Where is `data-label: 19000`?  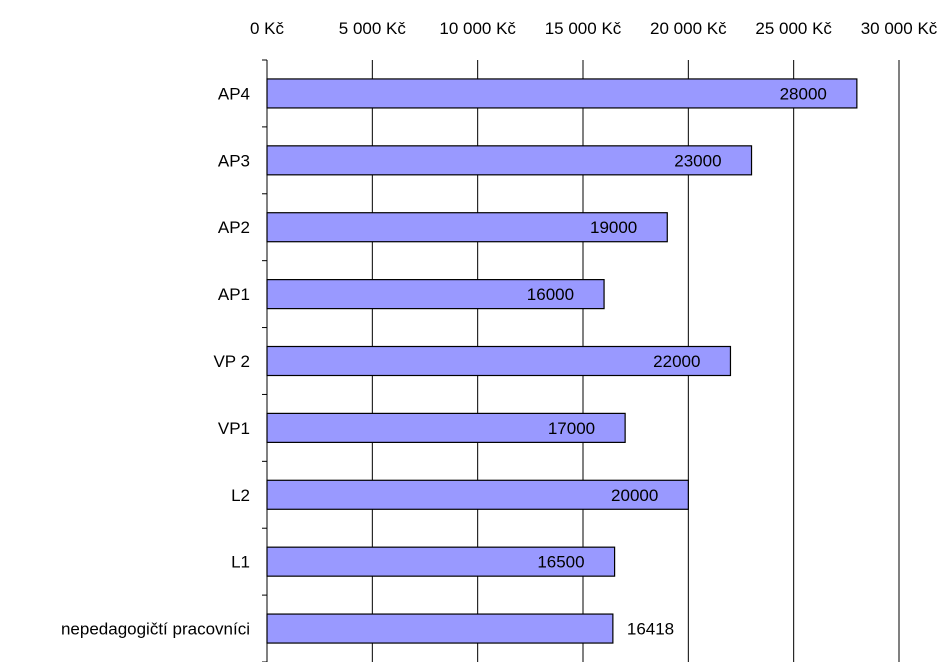 data-label: 19000 is located at coordinates (613, 227).